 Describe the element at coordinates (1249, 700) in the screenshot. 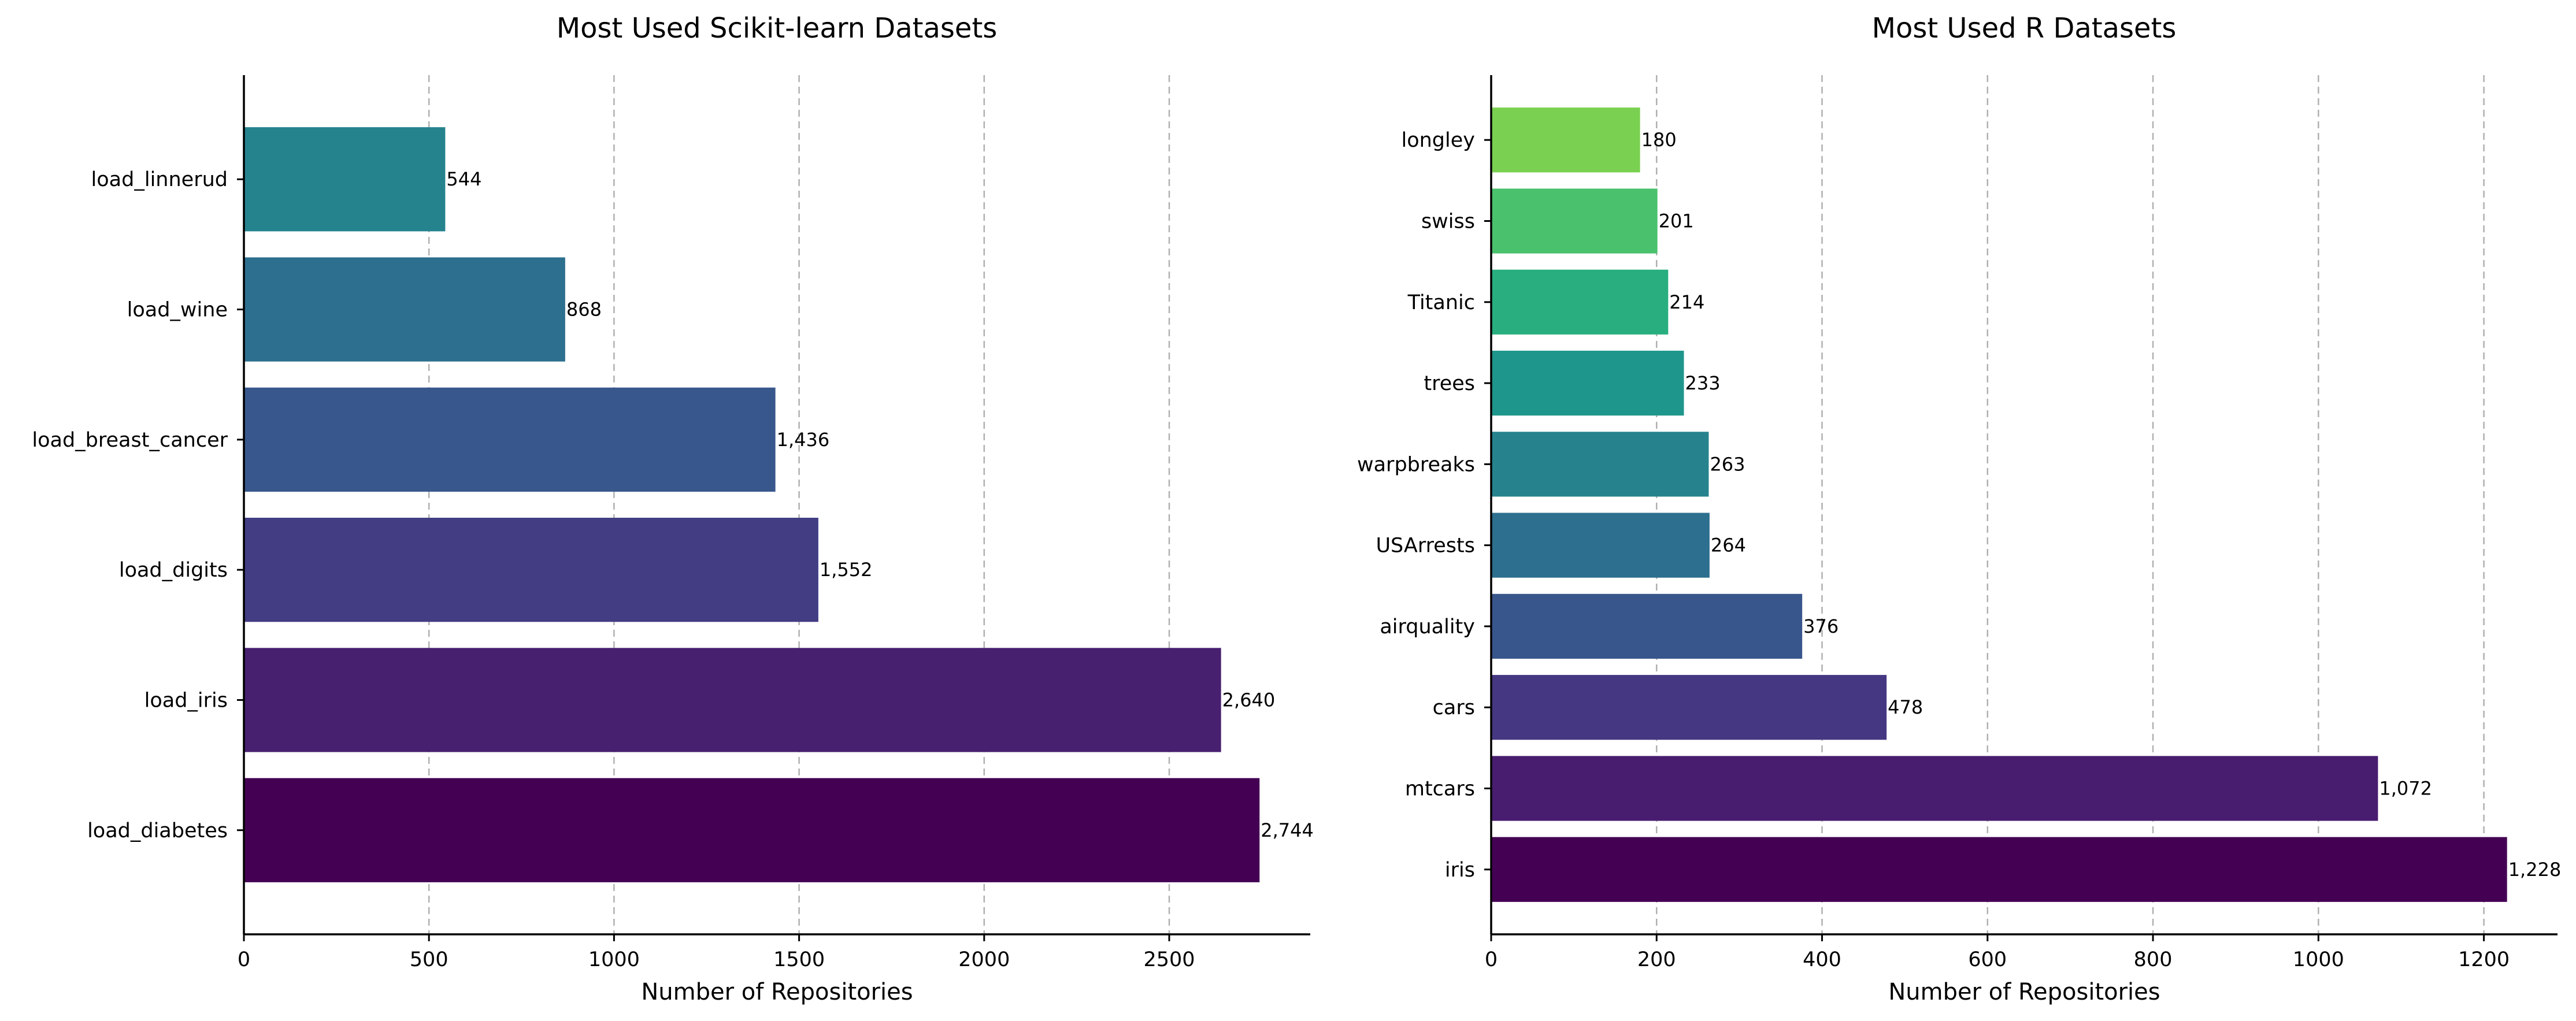

I see `data-label-load_iris: 2,640` at that location.